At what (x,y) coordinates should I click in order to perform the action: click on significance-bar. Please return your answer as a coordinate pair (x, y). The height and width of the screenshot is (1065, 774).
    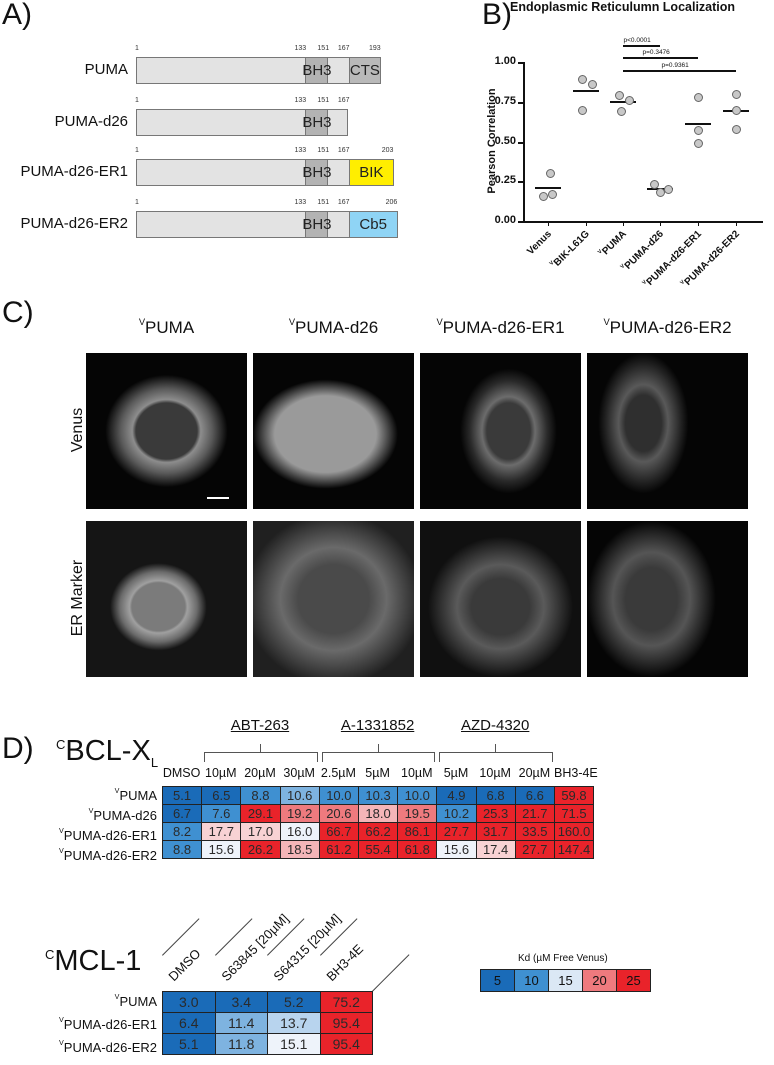
    Looking at the image, I should click on (679, 71).